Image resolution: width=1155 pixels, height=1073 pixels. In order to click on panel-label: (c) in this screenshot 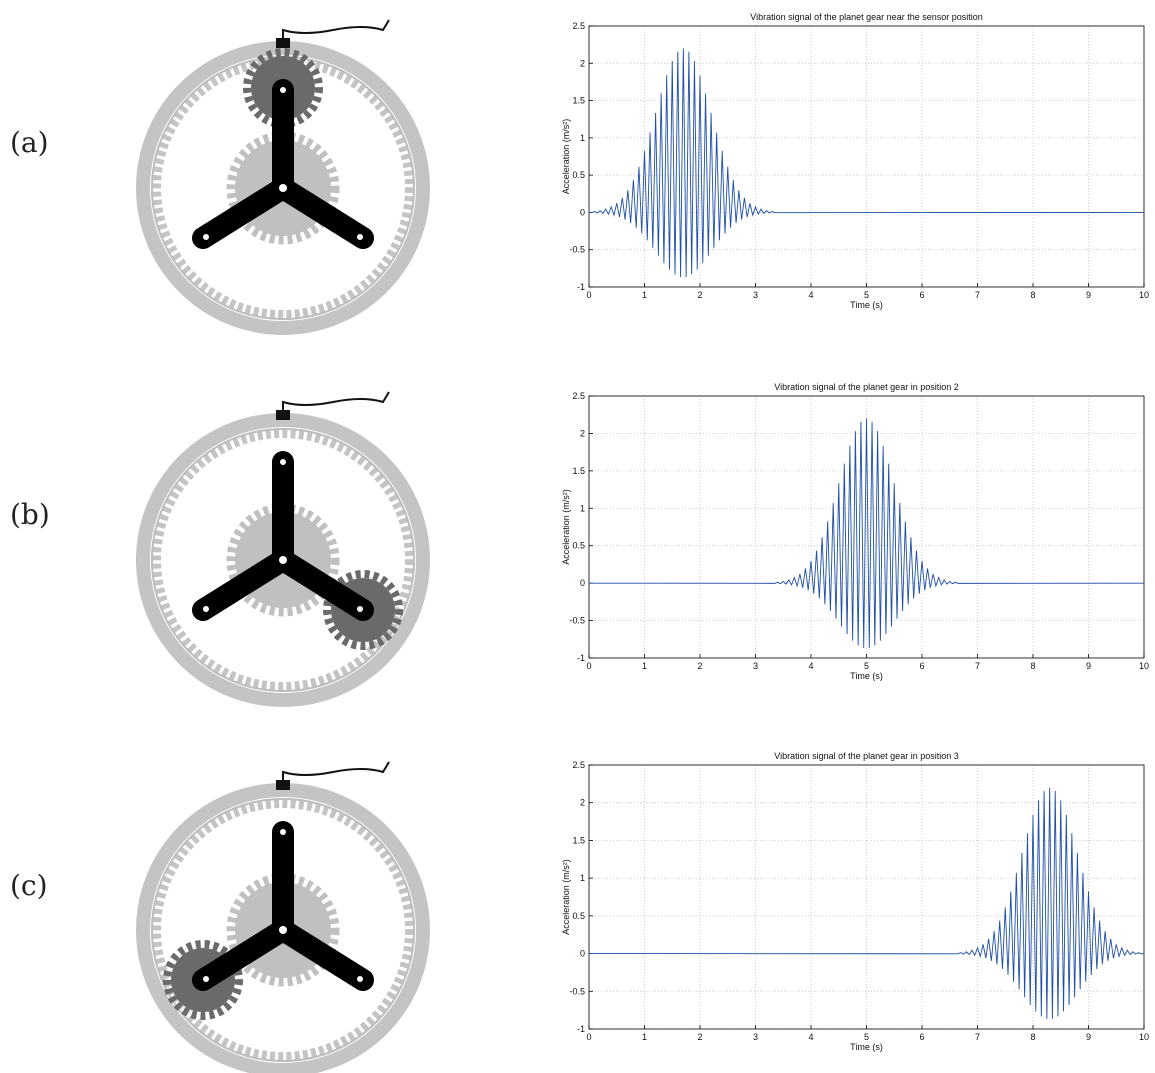, I will do `click(29, 885)`.